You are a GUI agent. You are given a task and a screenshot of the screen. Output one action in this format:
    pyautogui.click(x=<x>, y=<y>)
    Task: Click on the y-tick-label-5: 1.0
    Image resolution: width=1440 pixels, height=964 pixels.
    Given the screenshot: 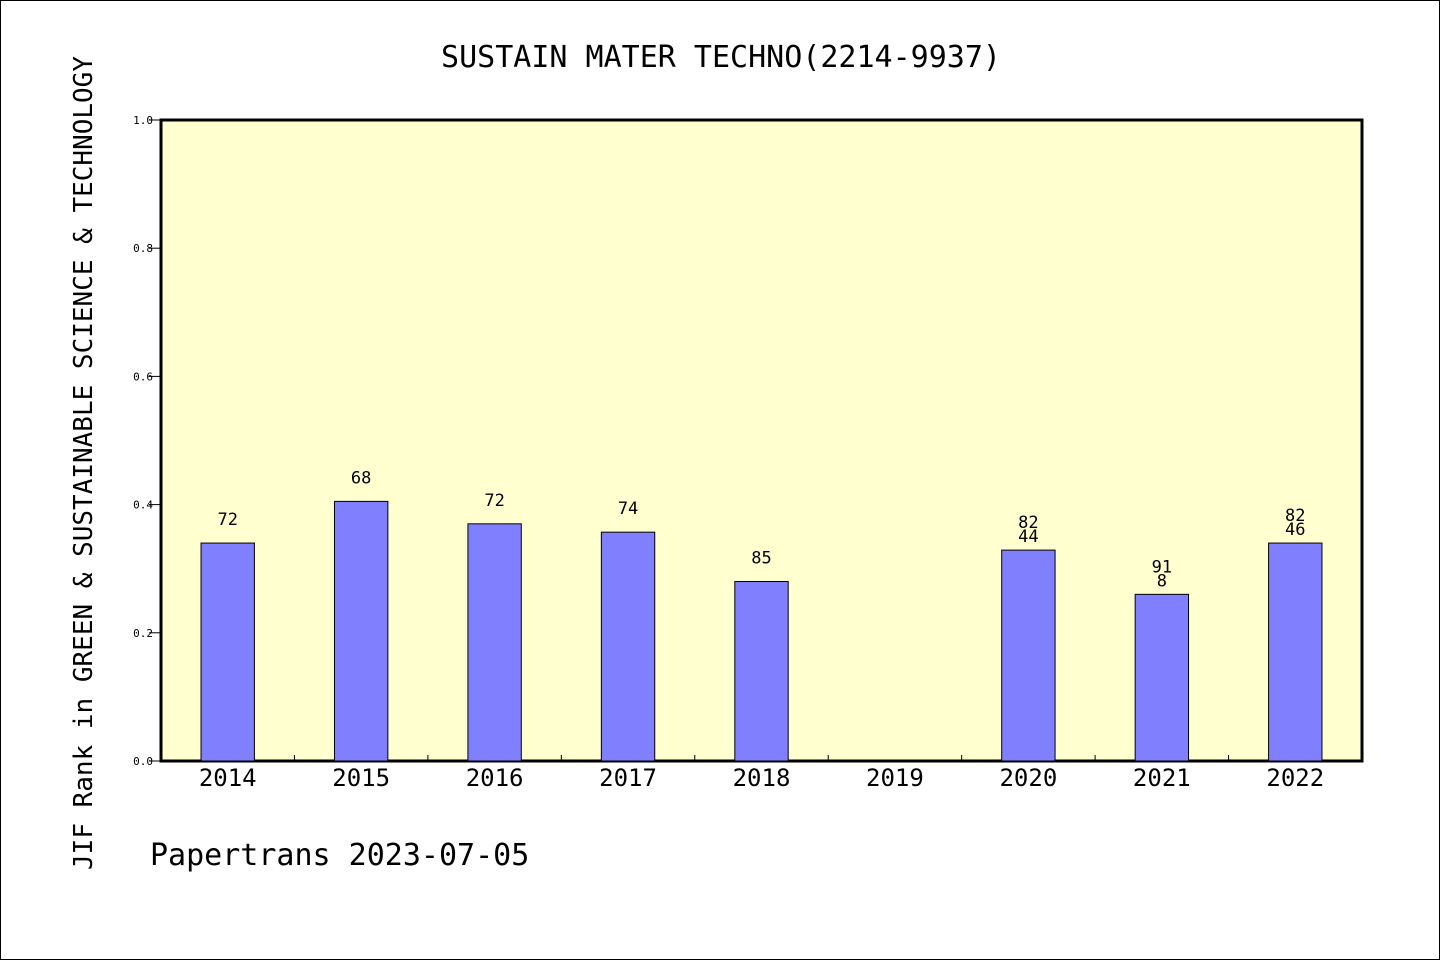 What is the action you would take?
    pyautogui.click(x=143, y=120)
    